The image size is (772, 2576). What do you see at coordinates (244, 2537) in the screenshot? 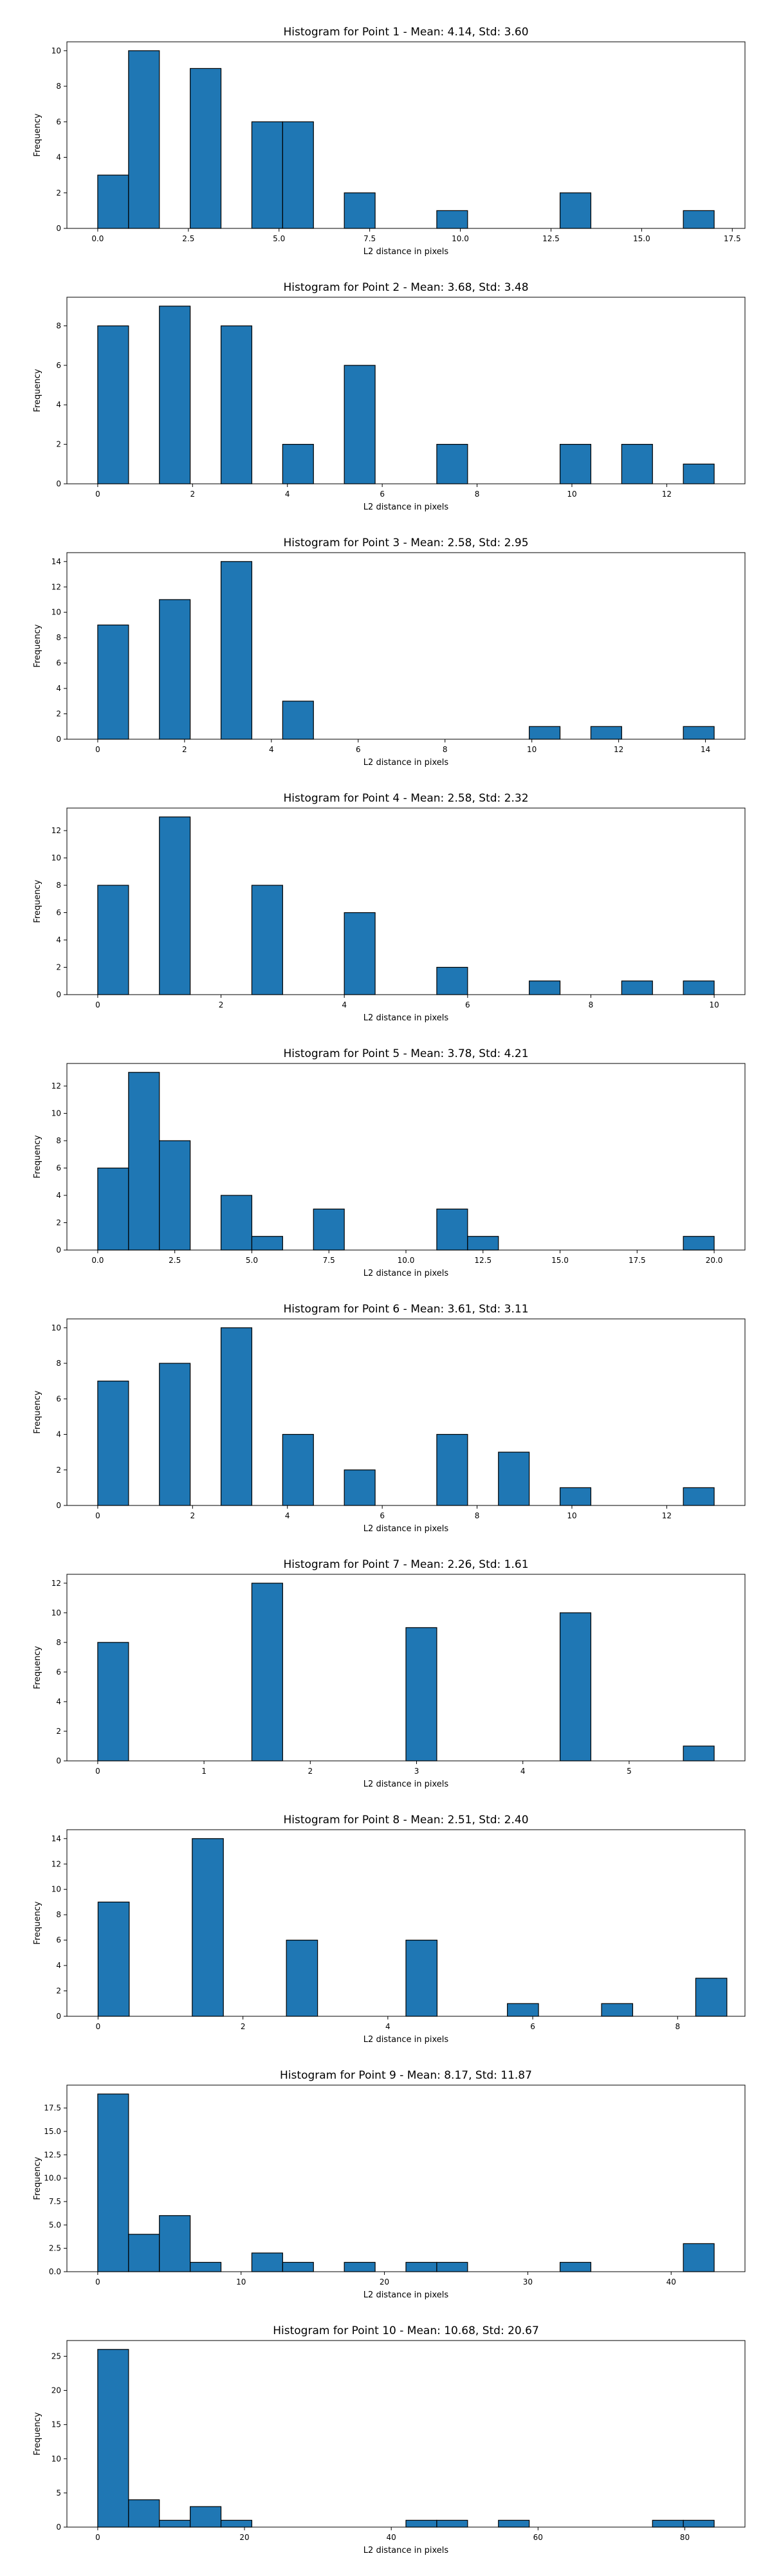
I see `x-tick-label: 20` at bounding box center [244, 2537].